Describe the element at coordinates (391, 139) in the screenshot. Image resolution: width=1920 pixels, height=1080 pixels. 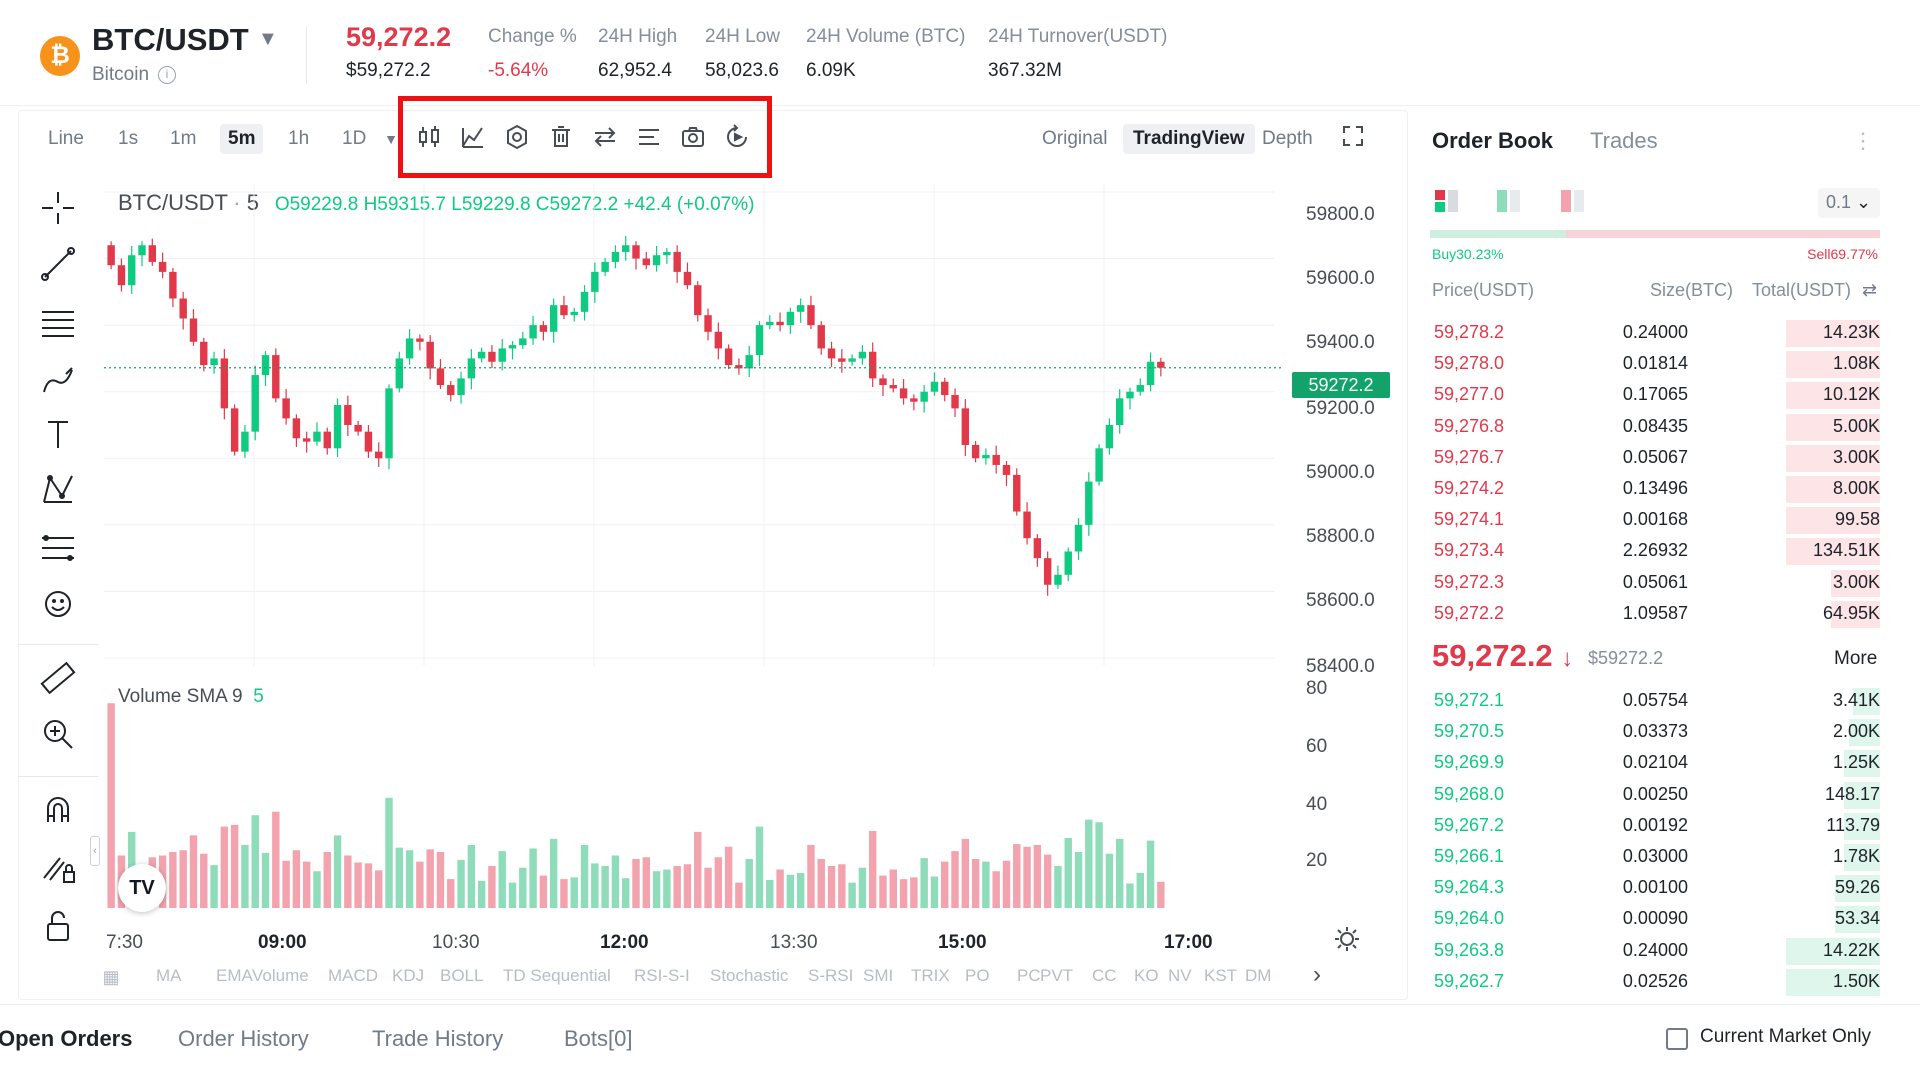
I see `timeframe-dropdown-icon: ▼` at that location.